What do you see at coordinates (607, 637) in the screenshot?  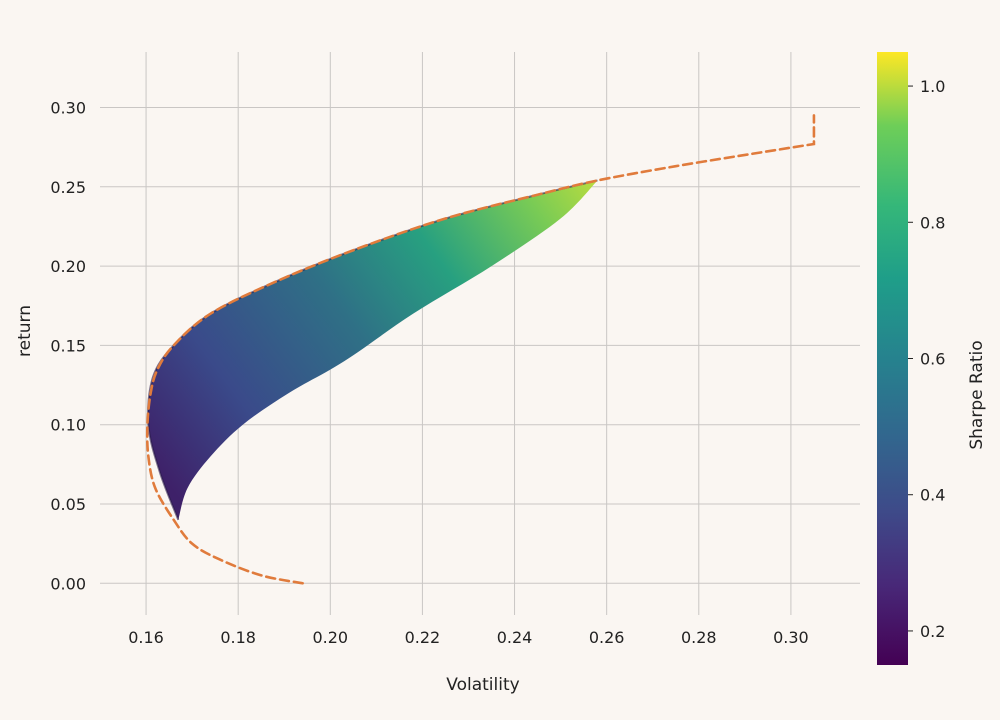 I see `x-tick-label: 0.26` at bounding box center [607, 637].